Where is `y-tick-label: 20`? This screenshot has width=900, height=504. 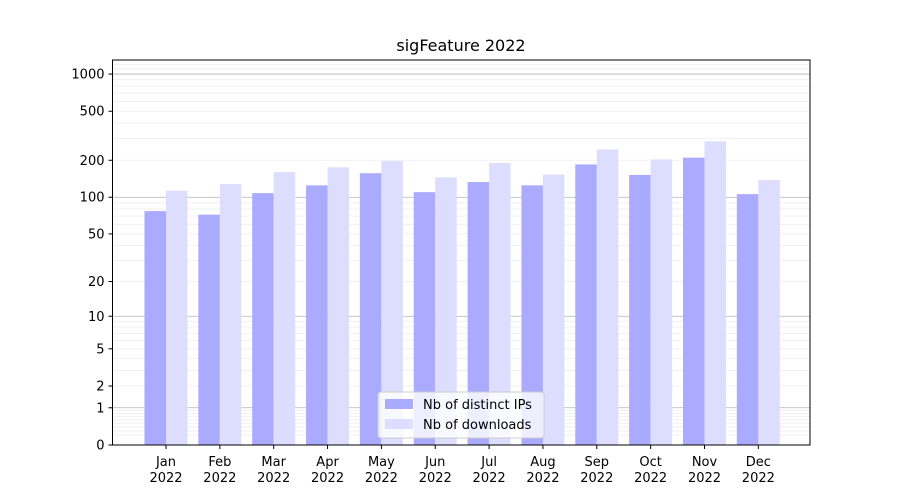 y-tick-label: 20 is located at coordinates (96, 282).